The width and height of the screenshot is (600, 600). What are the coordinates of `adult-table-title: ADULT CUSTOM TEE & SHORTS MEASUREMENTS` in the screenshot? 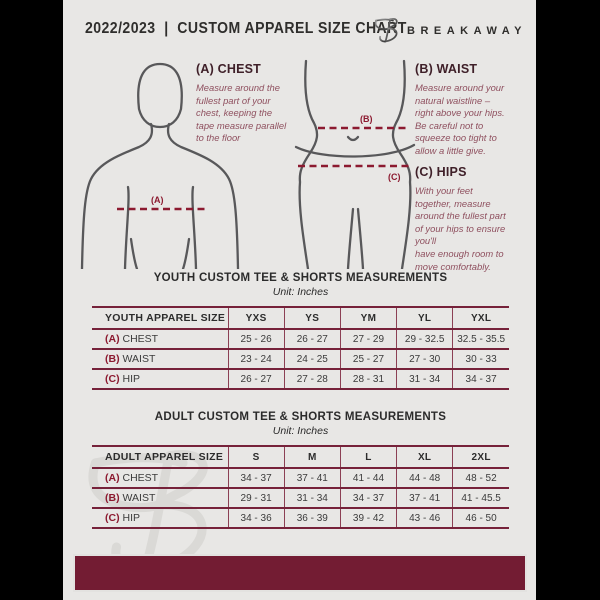 It's located at (300, 417).